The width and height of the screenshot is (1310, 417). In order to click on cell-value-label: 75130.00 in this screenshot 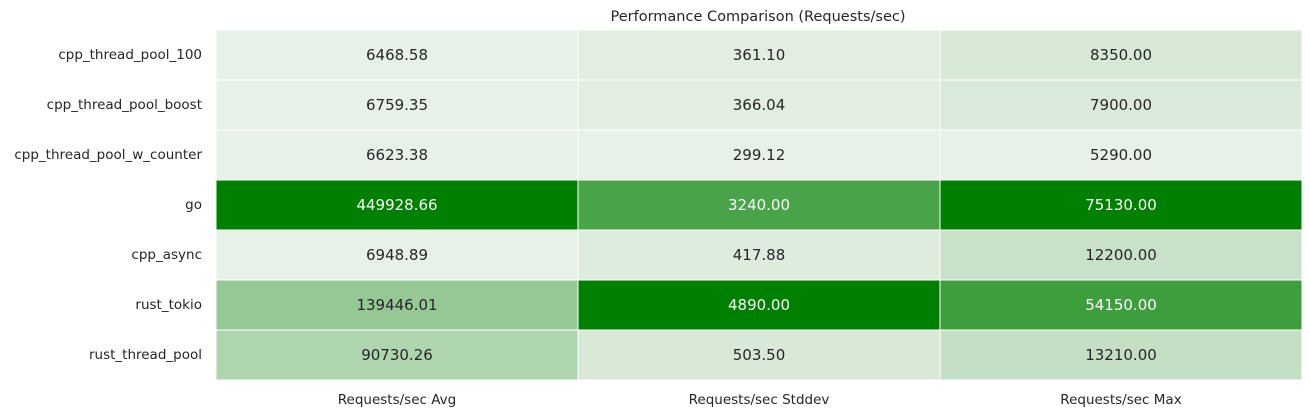, I will do `click(1121, 205)`.